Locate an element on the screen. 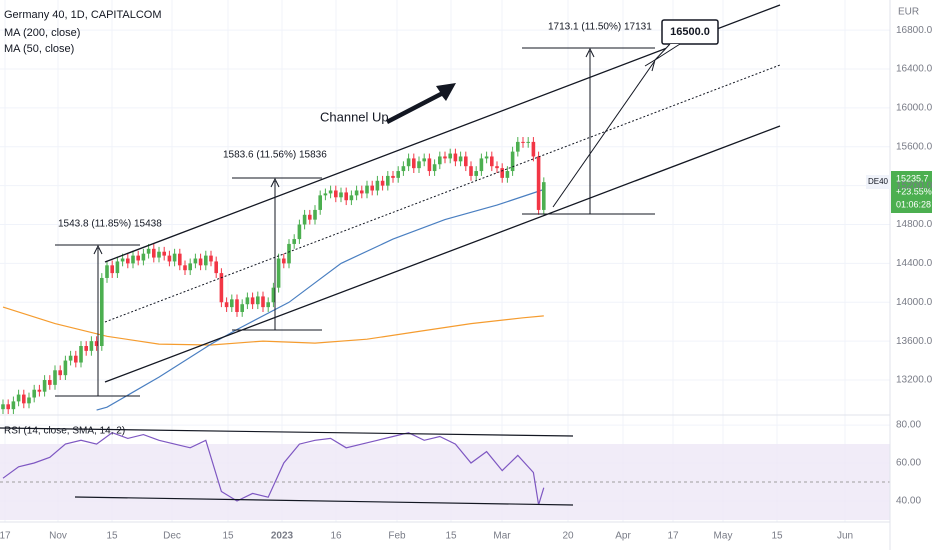 This screenshot has height=550, width=932. y-tick-label: 14400.0 is located at coordinates (914, 263).